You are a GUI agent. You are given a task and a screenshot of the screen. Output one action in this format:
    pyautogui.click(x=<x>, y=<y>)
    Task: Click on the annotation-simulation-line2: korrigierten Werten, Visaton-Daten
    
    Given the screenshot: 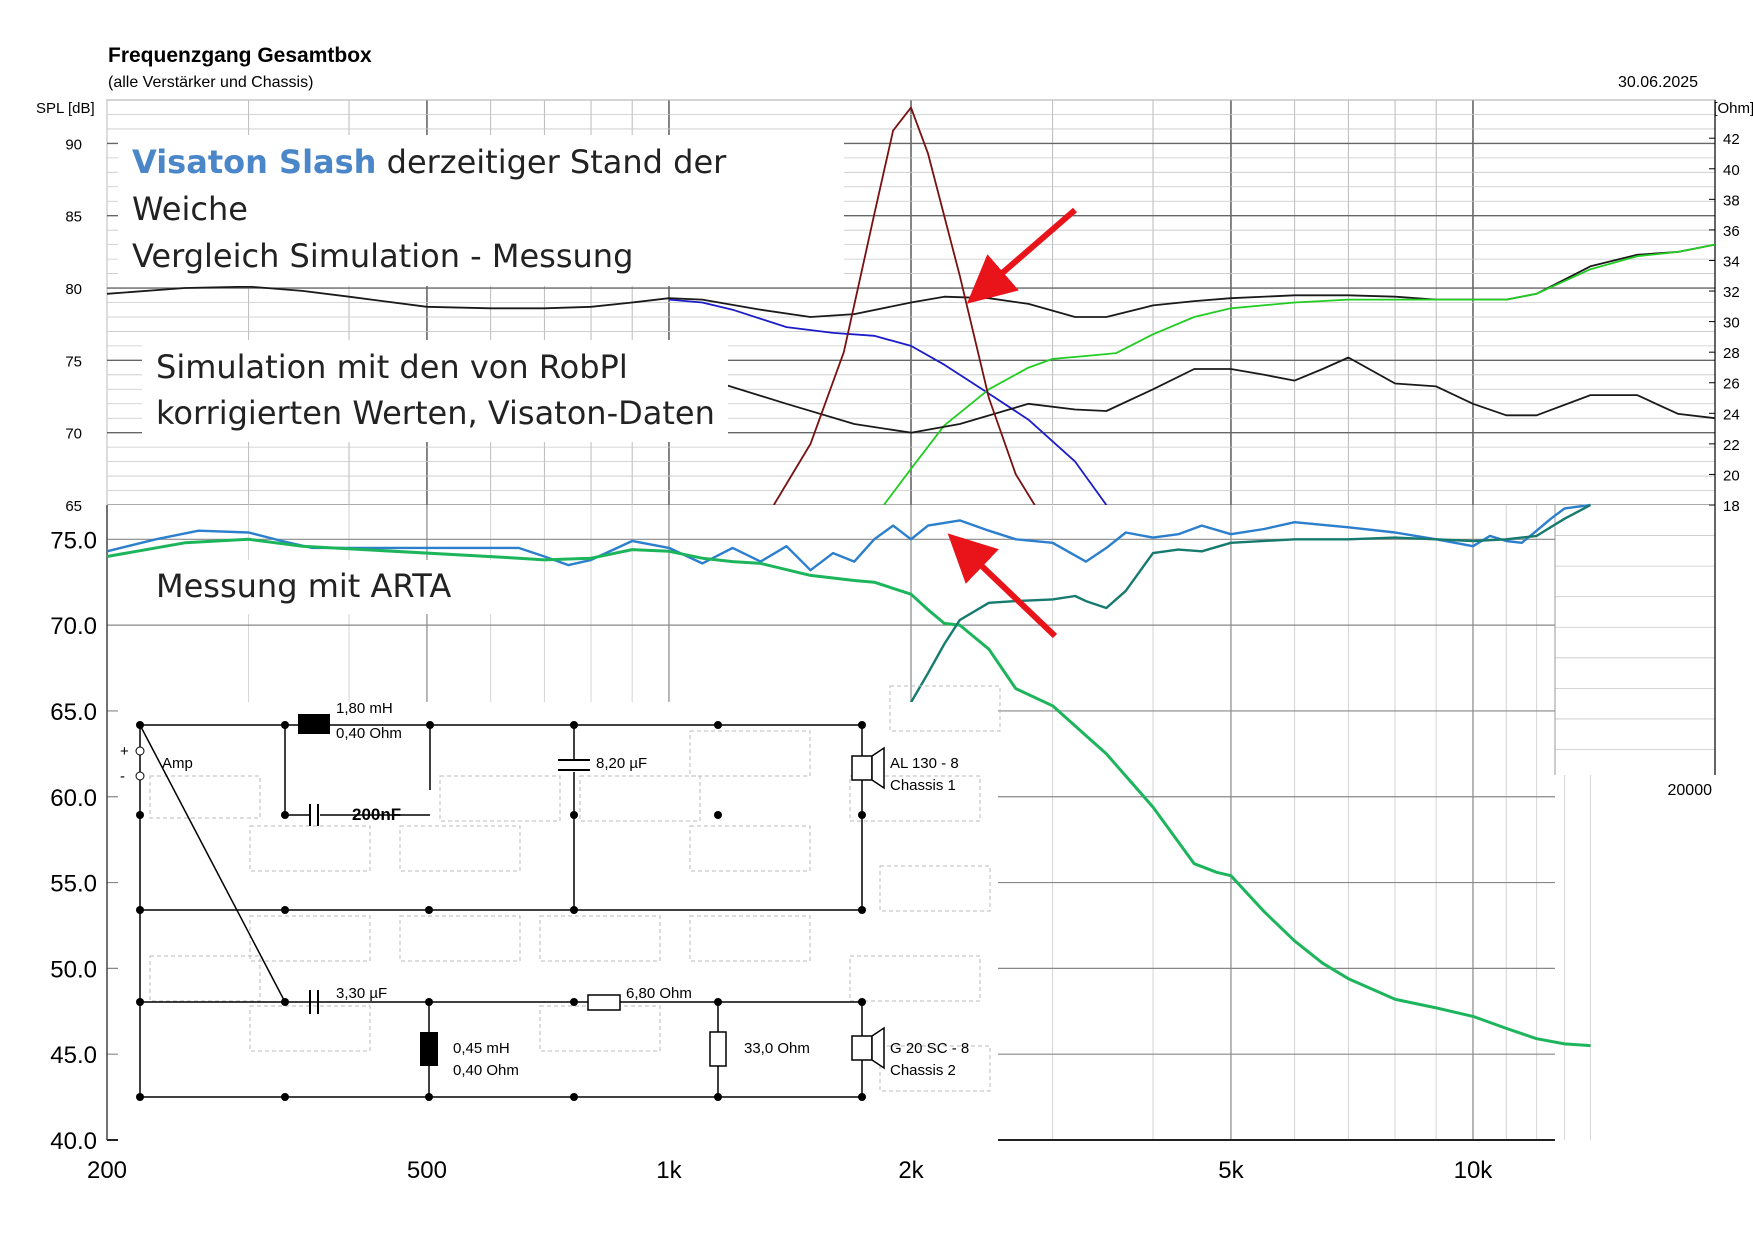 What is the action you would take?
    pyautogui.click(x=435, y=413)
    